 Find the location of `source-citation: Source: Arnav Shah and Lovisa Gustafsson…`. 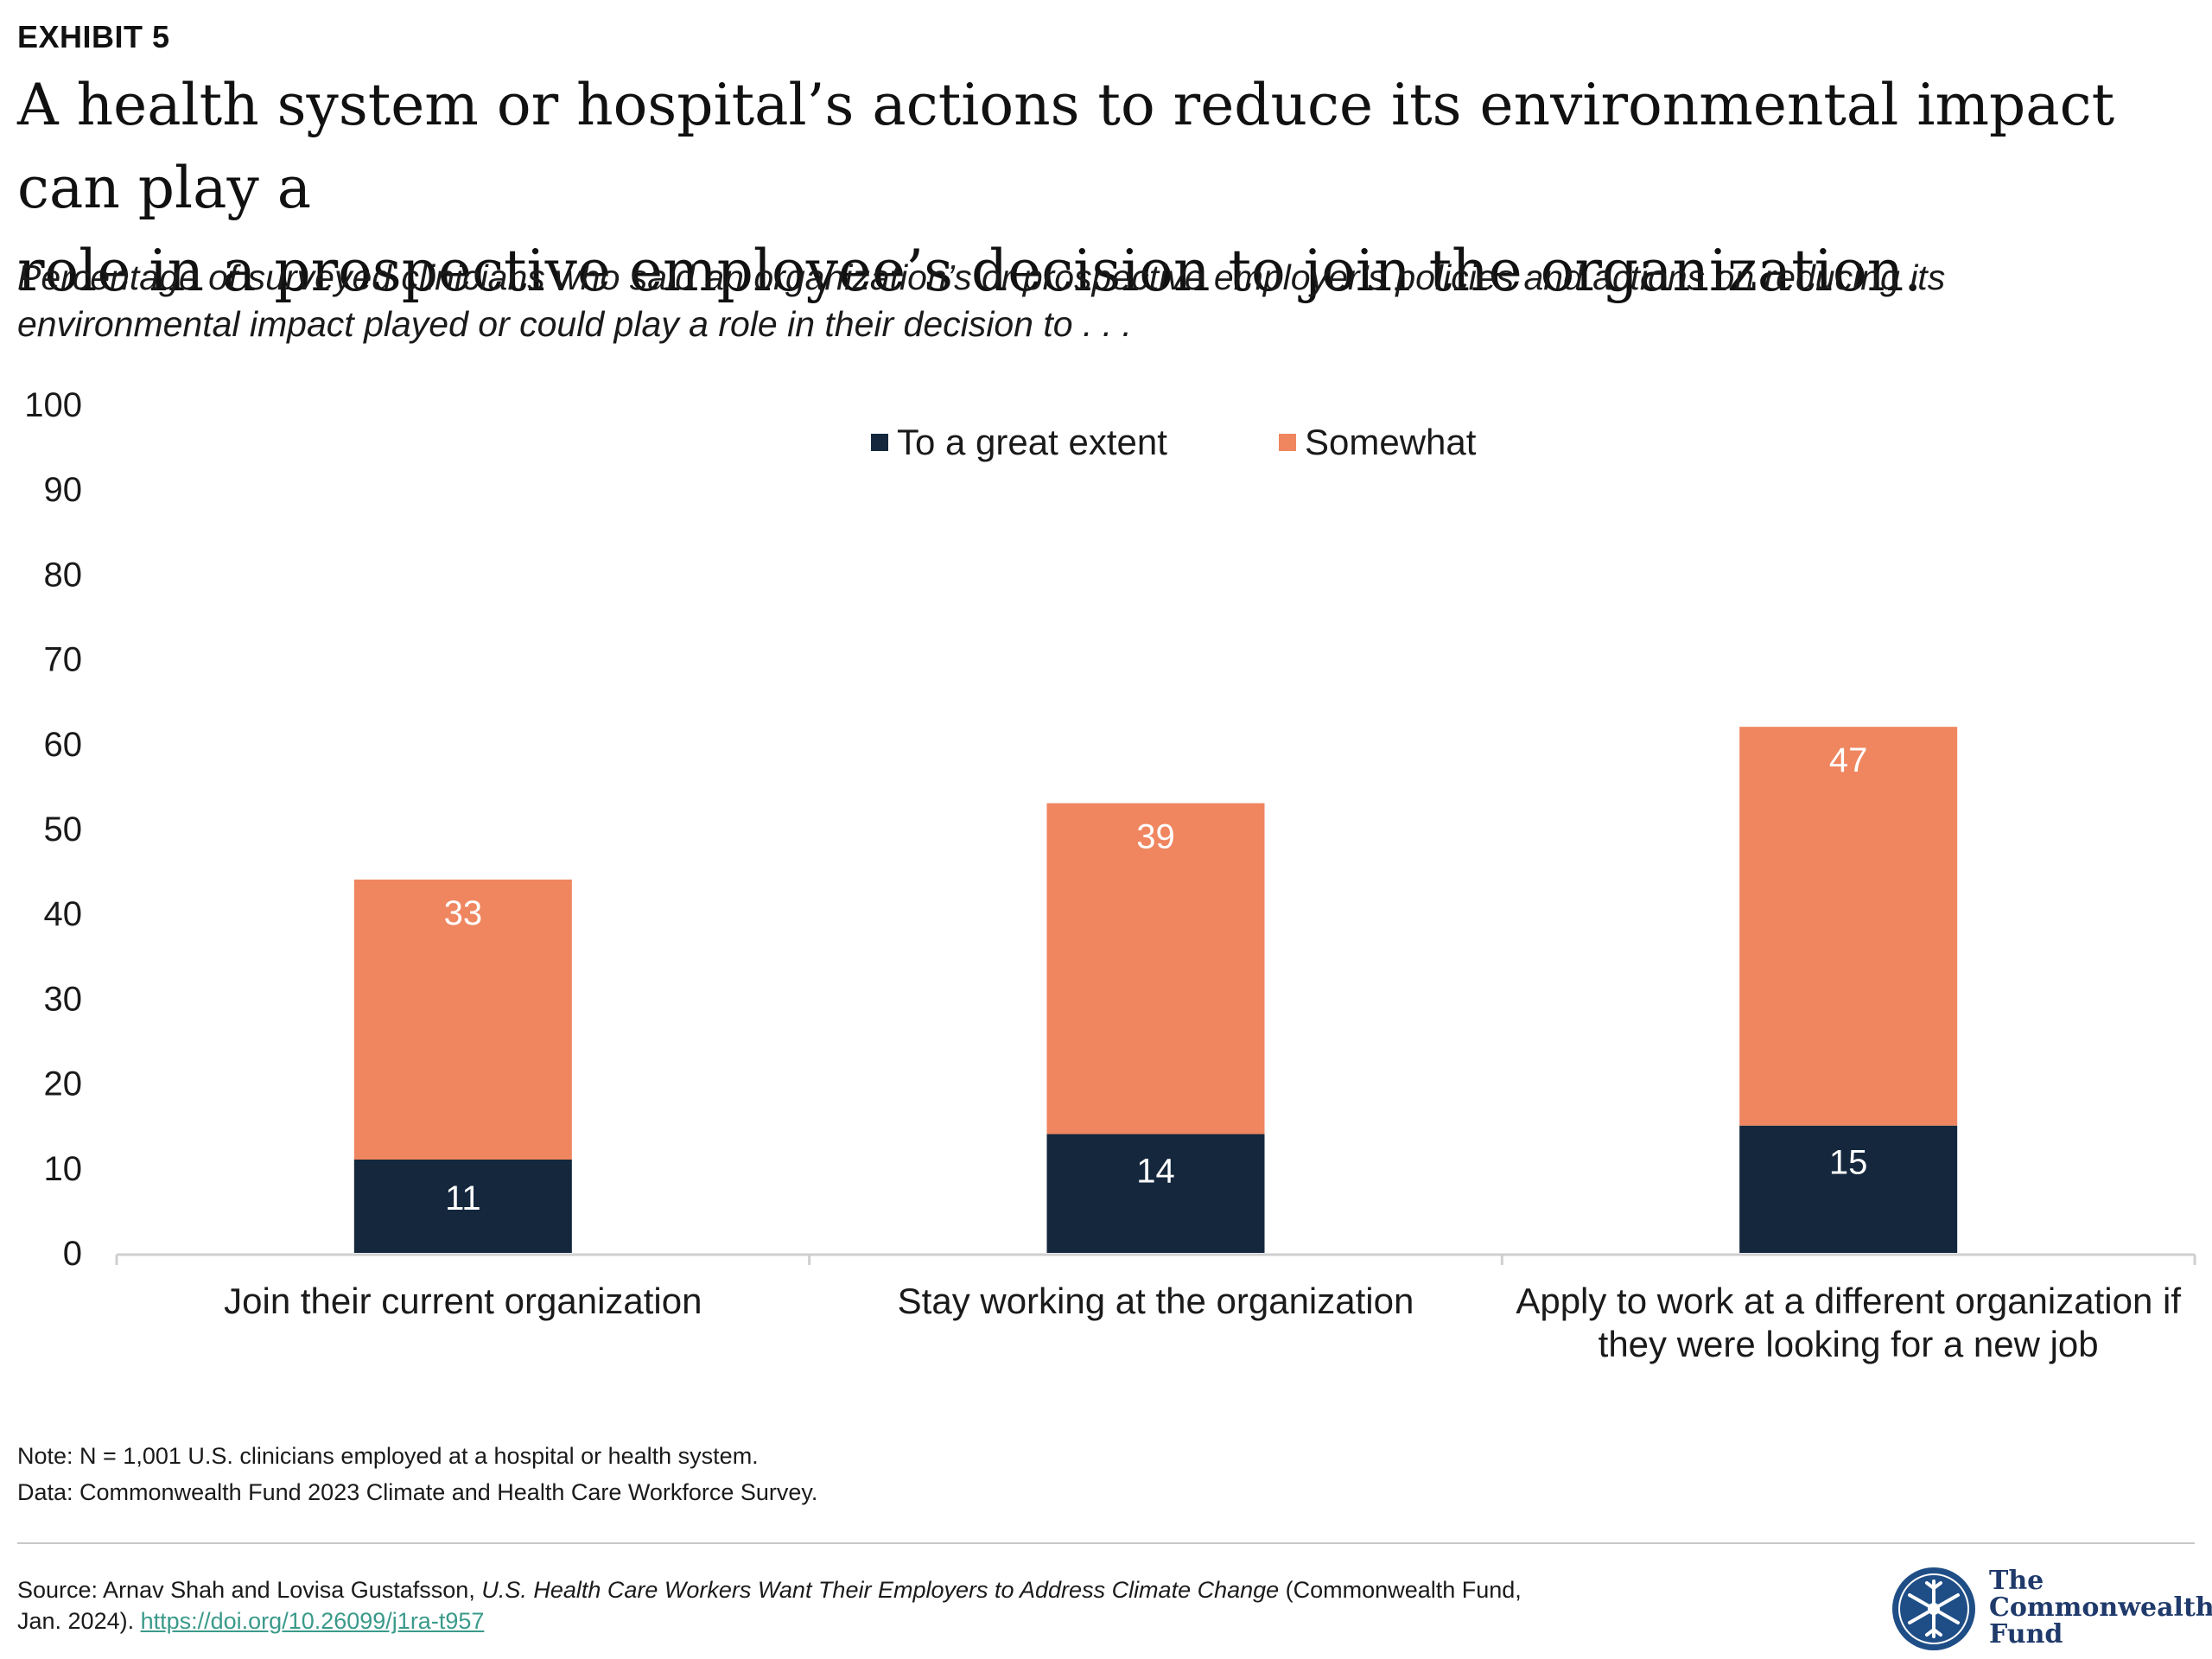

source-citation: Source: Arnav Shah and Lovisa Gustafsson… is located at coordinates (838, 1605).